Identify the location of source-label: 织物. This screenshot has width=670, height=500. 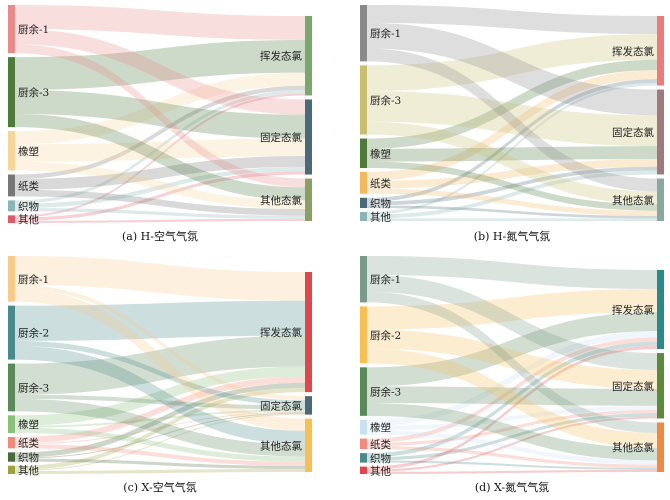
(28, 206).